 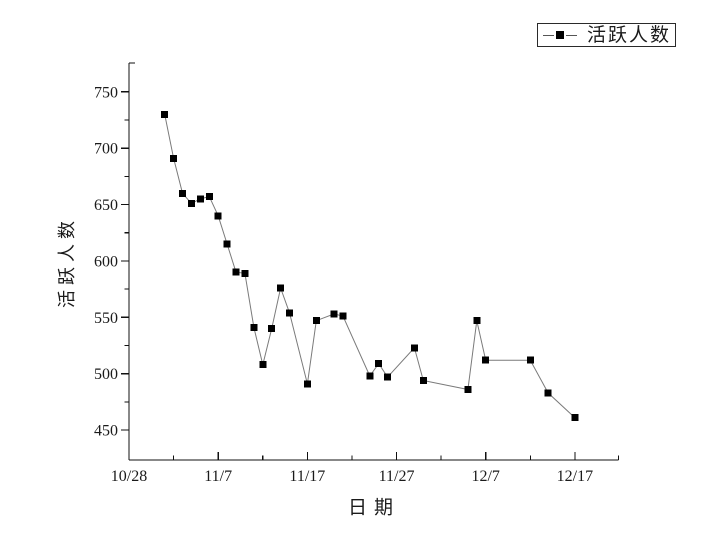 What do you see at coordinates (485, 476) in the screenshot?
I see `x-tick-label: 12/7` at bounding box center [485, 476].